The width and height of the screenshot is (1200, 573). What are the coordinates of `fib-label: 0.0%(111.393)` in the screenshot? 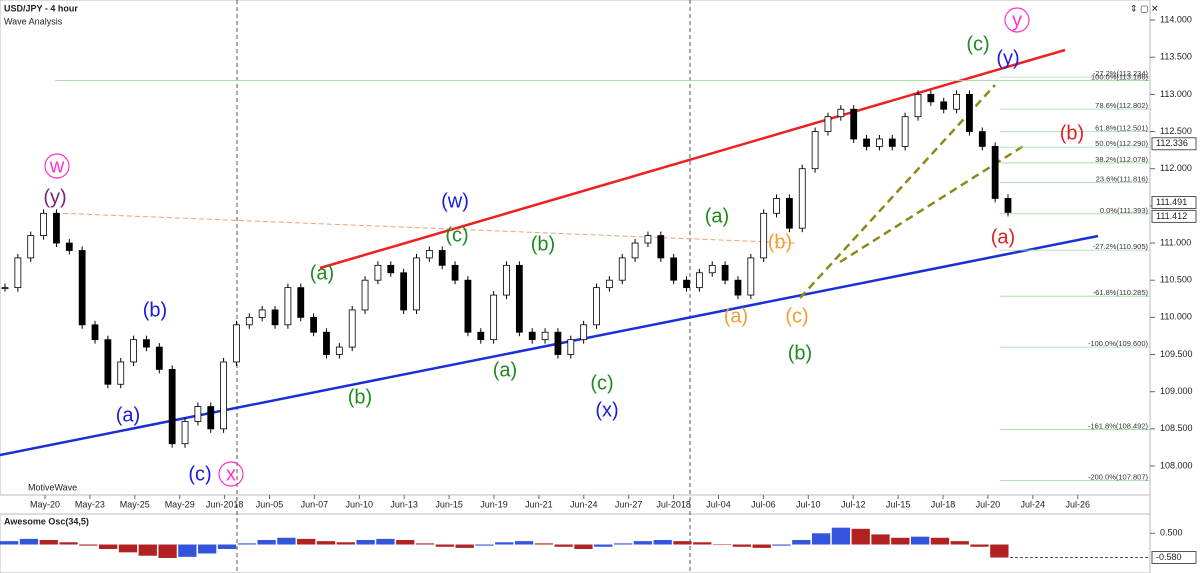 It's located at (1124, 210).